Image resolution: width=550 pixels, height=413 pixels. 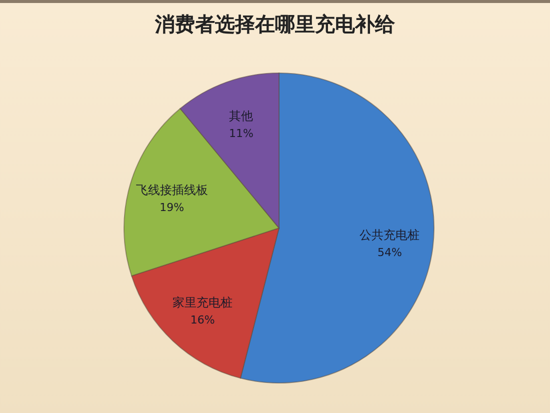 What do you see at coordinates (275, 24) in the screenshot?
I see `chart-title: 消费者选择在哪里充电补给` at bounding box center [275, 24].